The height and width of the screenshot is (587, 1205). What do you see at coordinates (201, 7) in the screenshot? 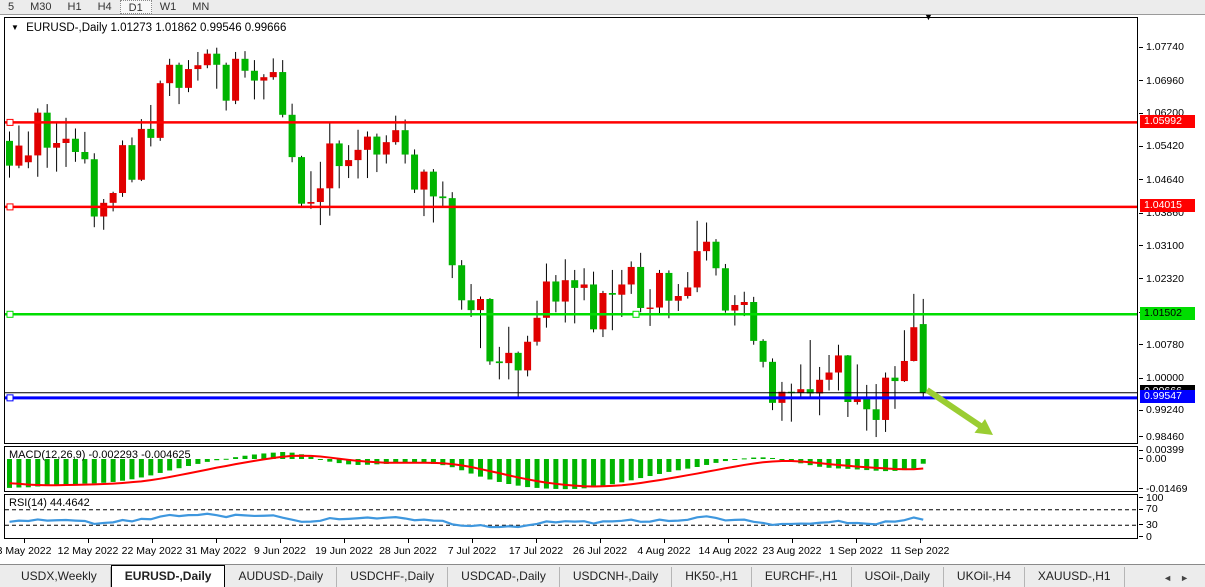
I see `timeframe-button-mn: MN` at bounding box center [201, 7].